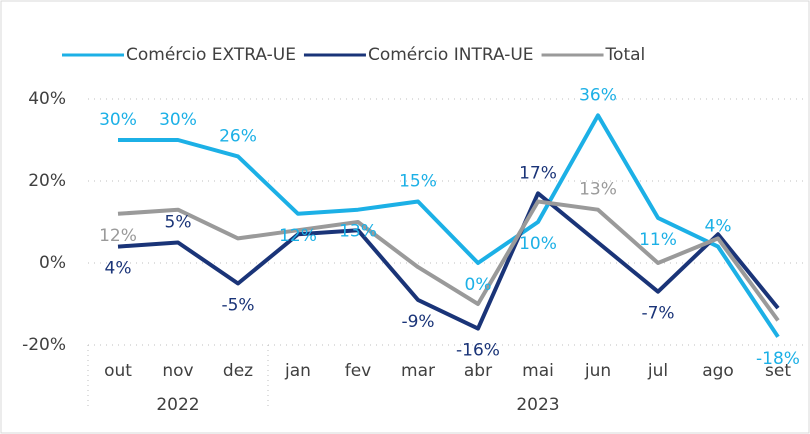 The width and height of the screenshot is (810, 434). I want to click on x-tick-label: set, so click(778, 371).